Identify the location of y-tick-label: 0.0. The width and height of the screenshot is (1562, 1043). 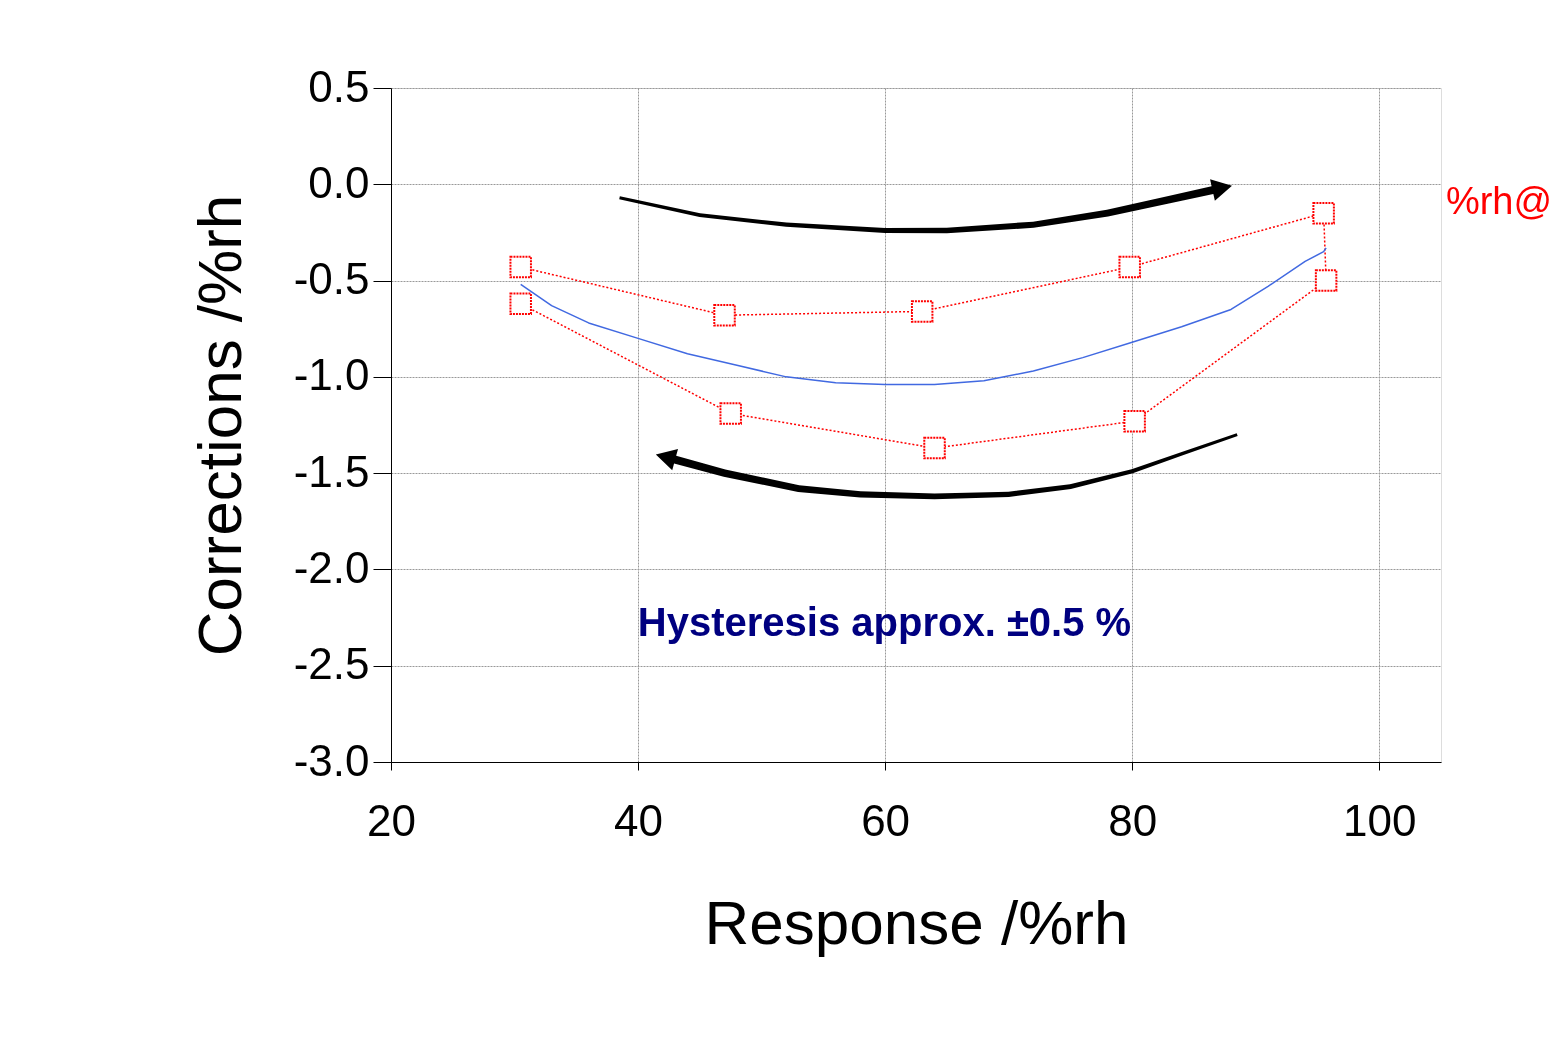
(339, 182).